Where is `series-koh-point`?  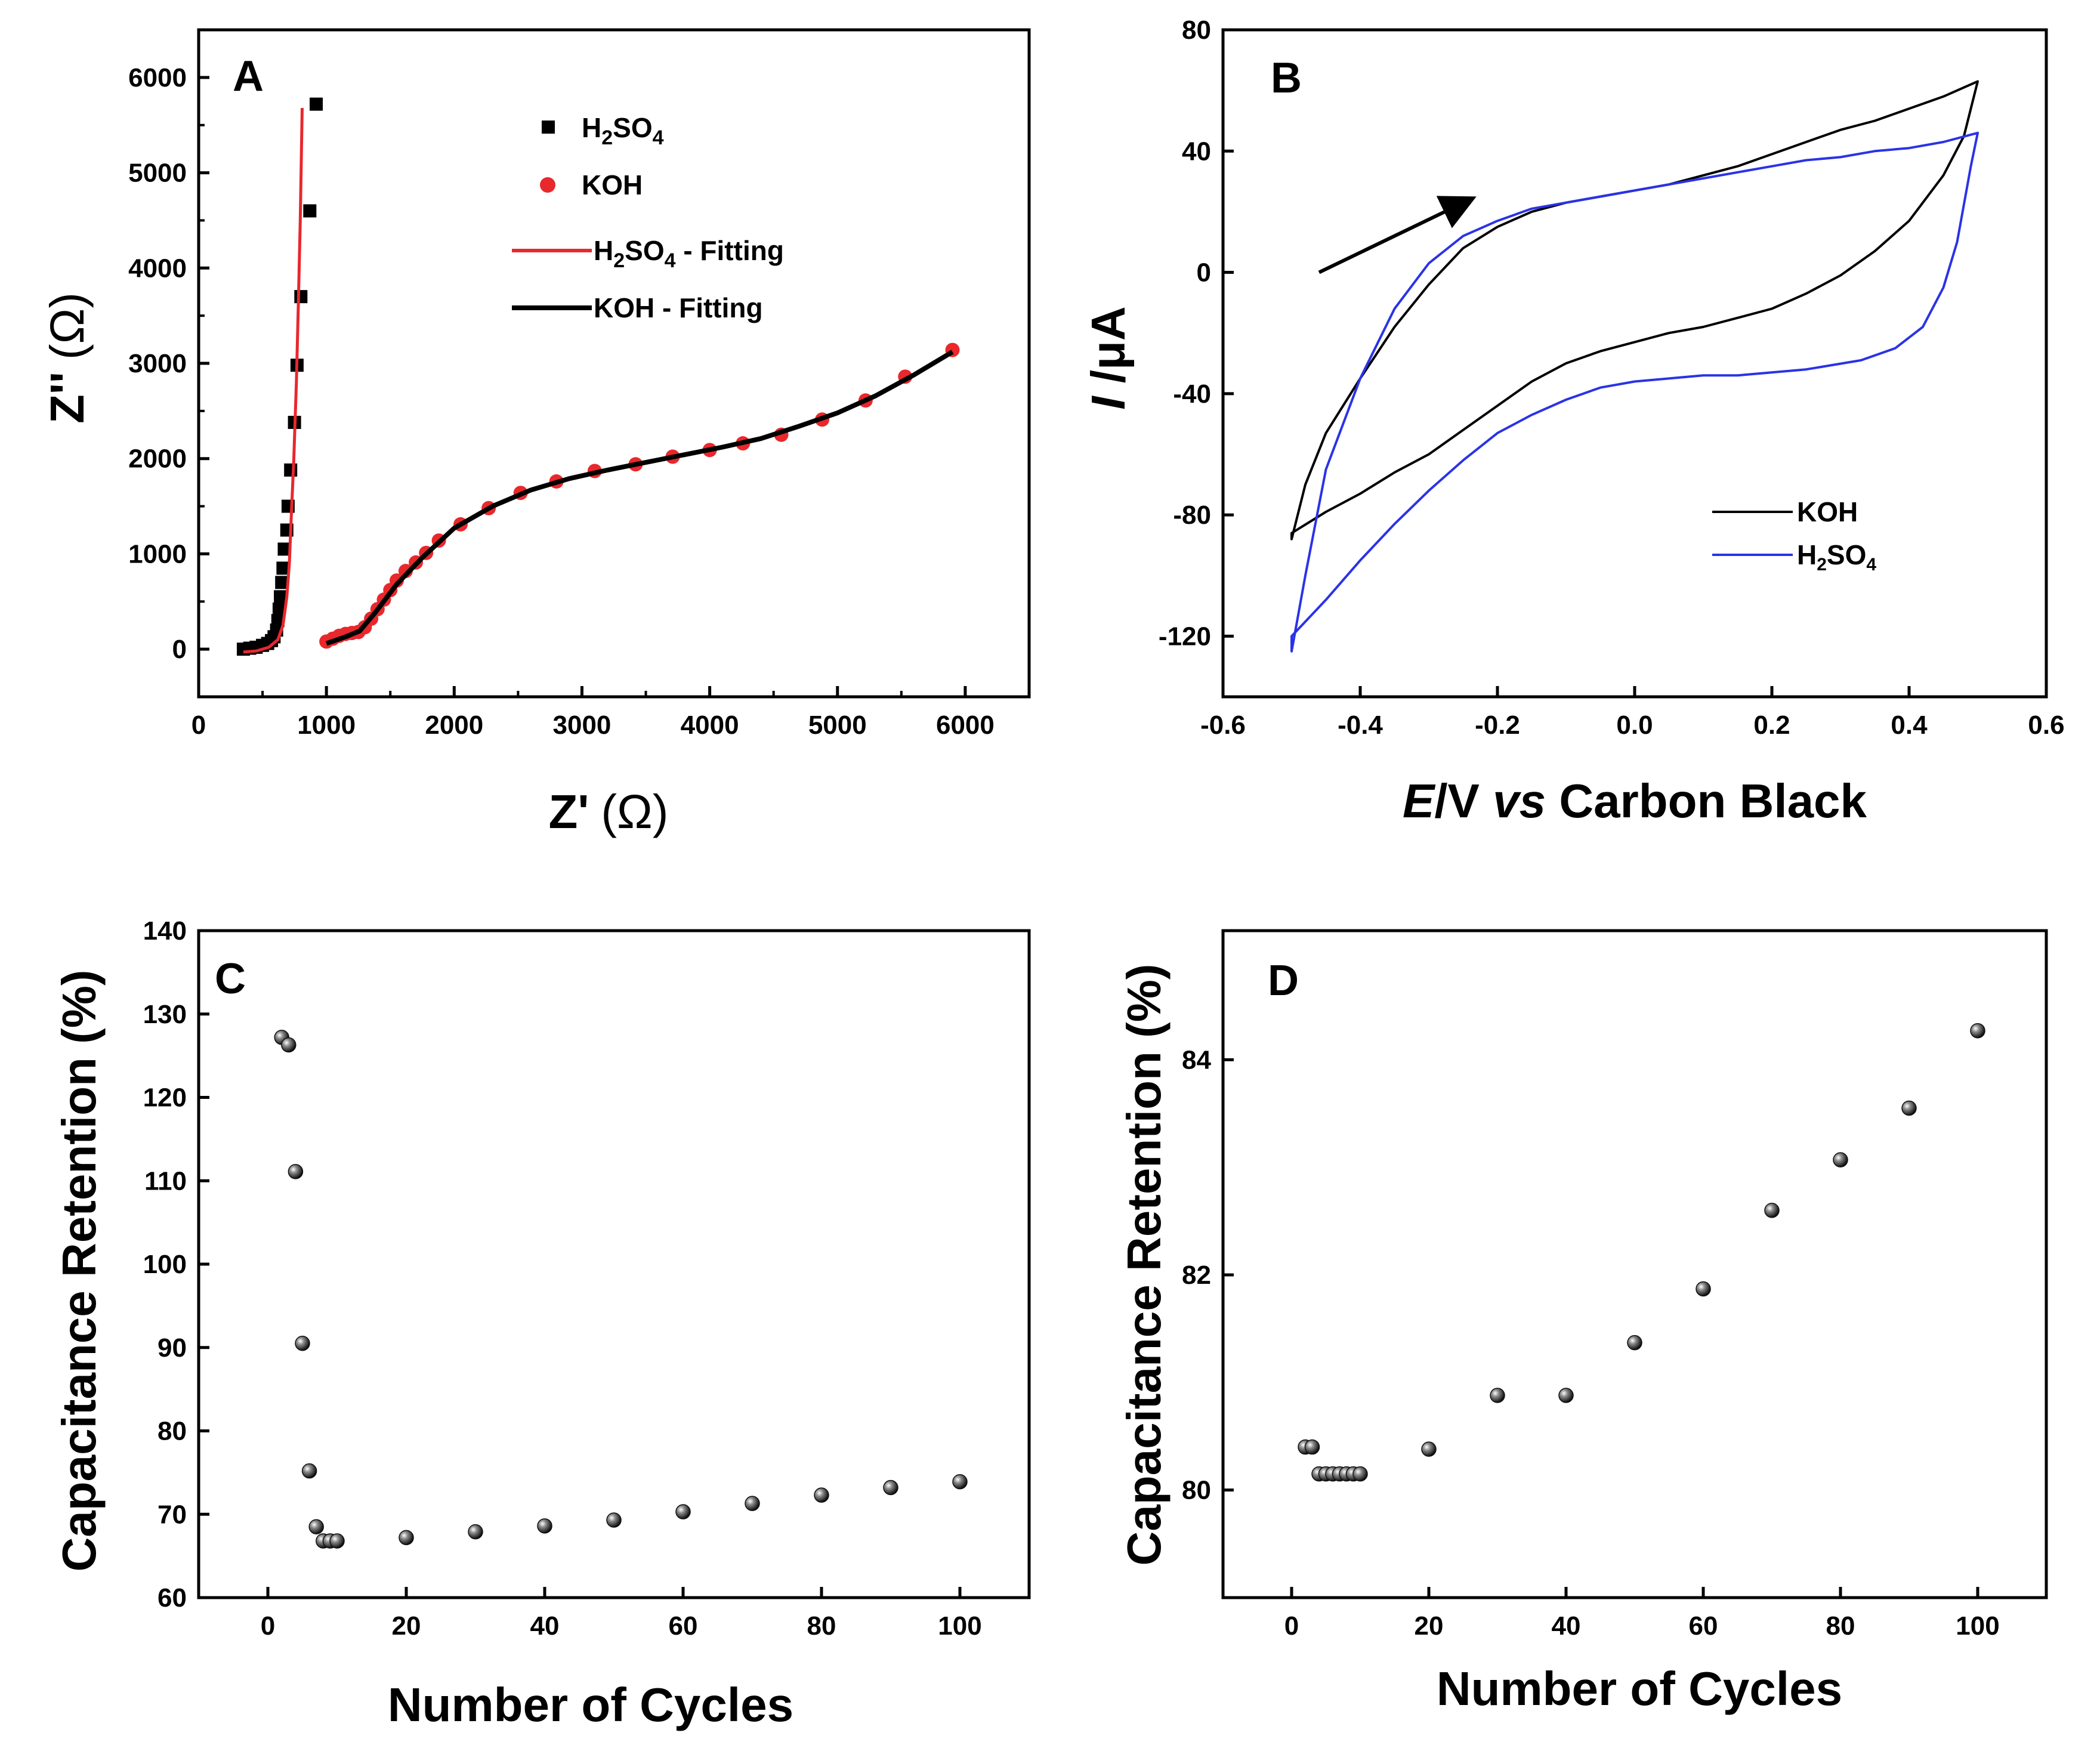 series-koh-point is located at coordinates (396, 580).